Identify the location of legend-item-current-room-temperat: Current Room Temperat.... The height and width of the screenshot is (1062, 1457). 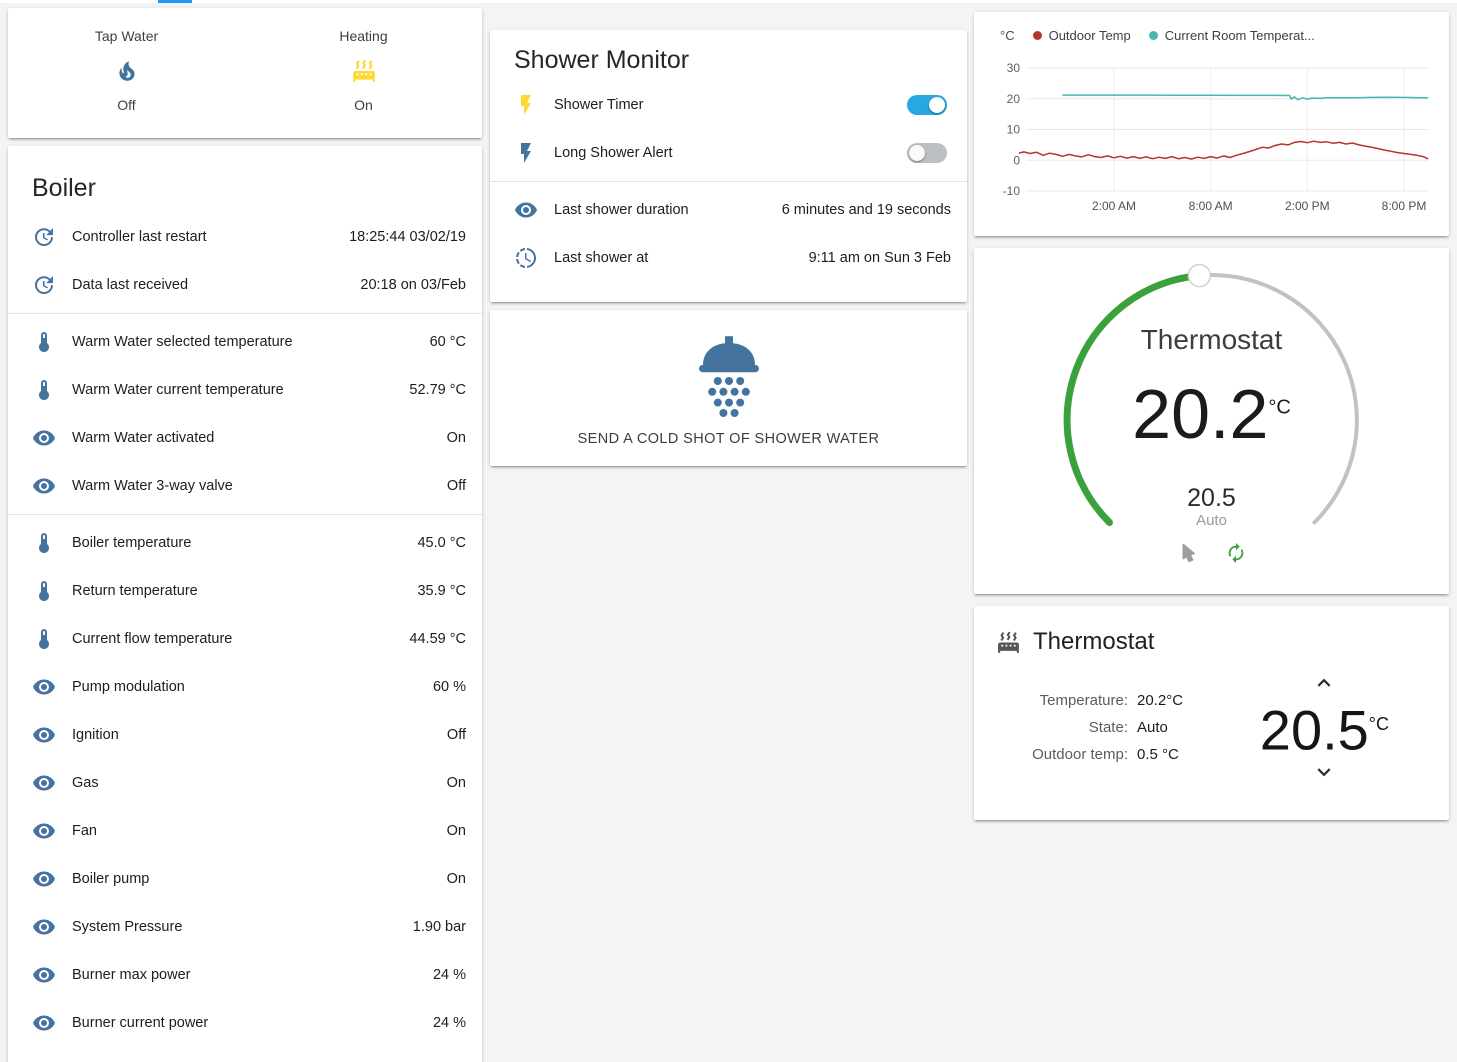
(1231, 35).